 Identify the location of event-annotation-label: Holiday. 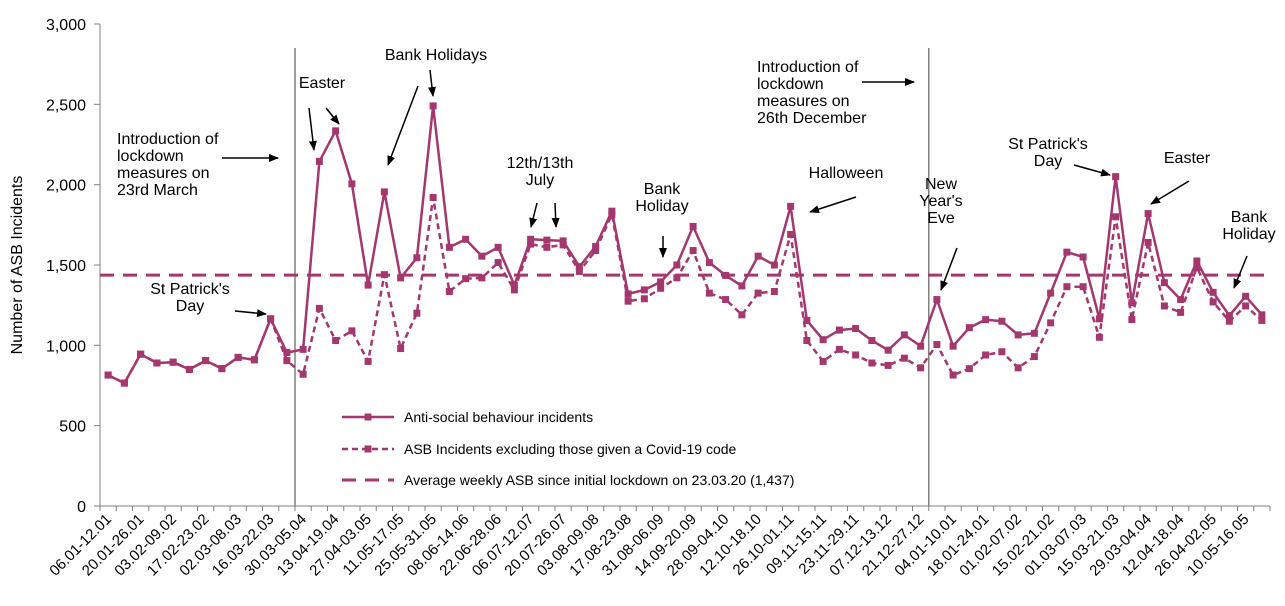
(1248, 234).